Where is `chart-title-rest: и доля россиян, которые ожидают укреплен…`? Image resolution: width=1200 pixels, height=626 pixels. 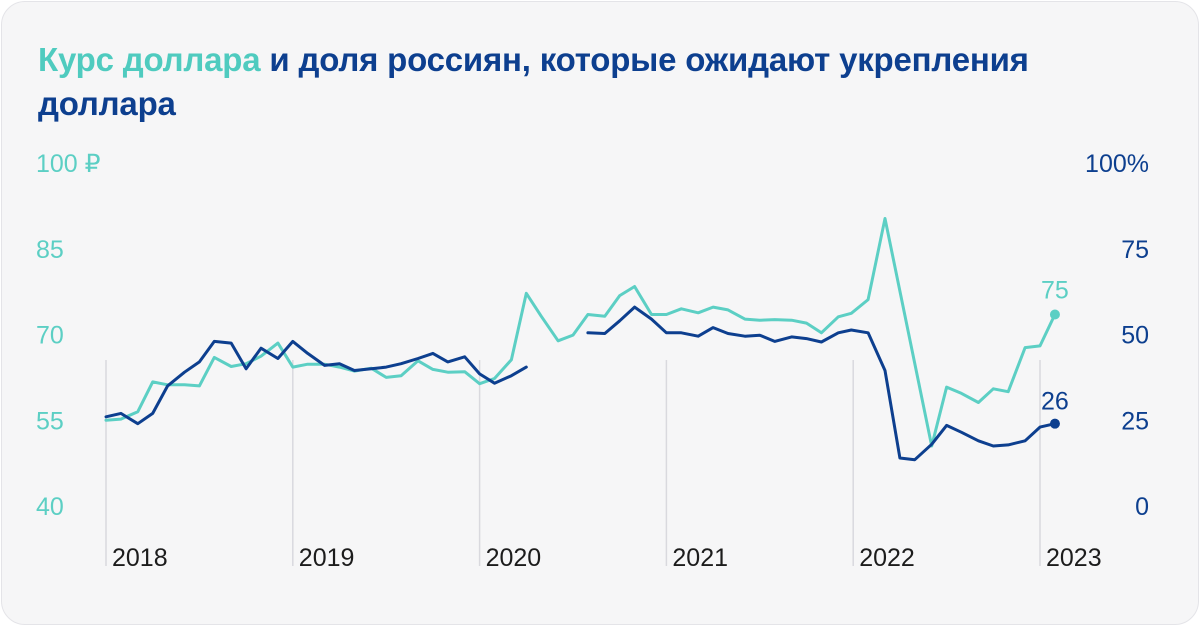
chart-title-rest: и доля россиян, которые ожидают укреплен… is located at coordinates (533, 81).